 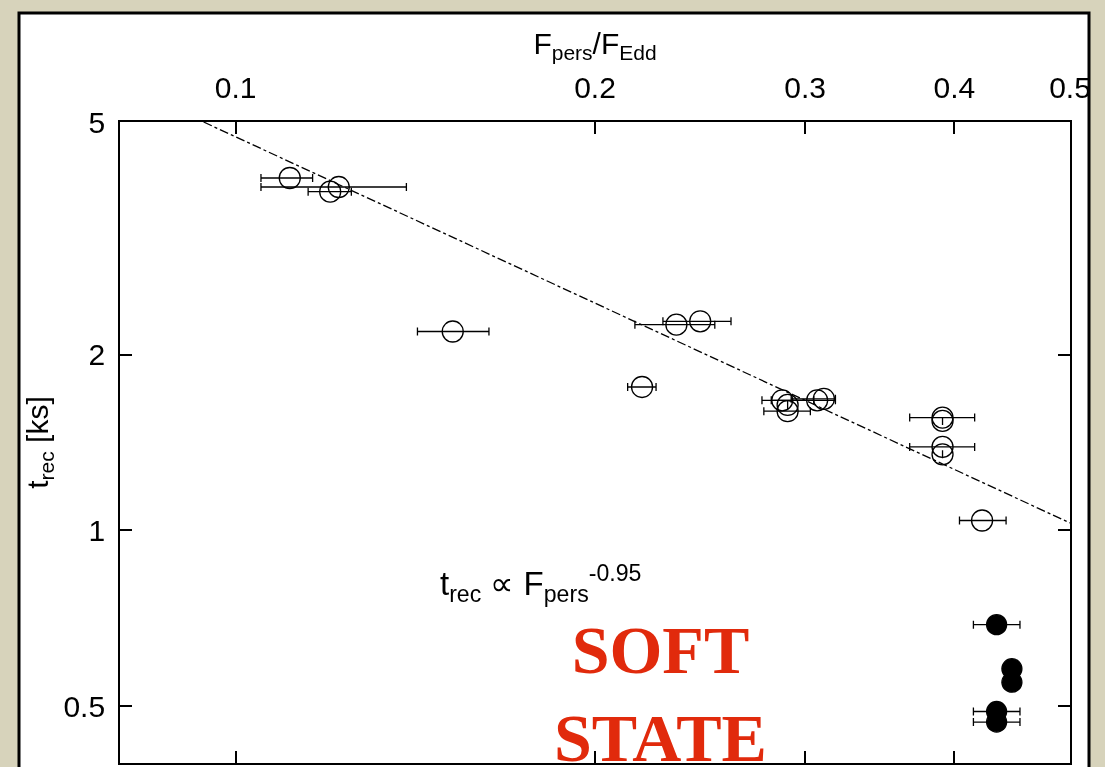 What do you see at coordinates (595, 88) in the screenshot?
I see `x-tick-label: 0.2` at bounding box center [595, 88].